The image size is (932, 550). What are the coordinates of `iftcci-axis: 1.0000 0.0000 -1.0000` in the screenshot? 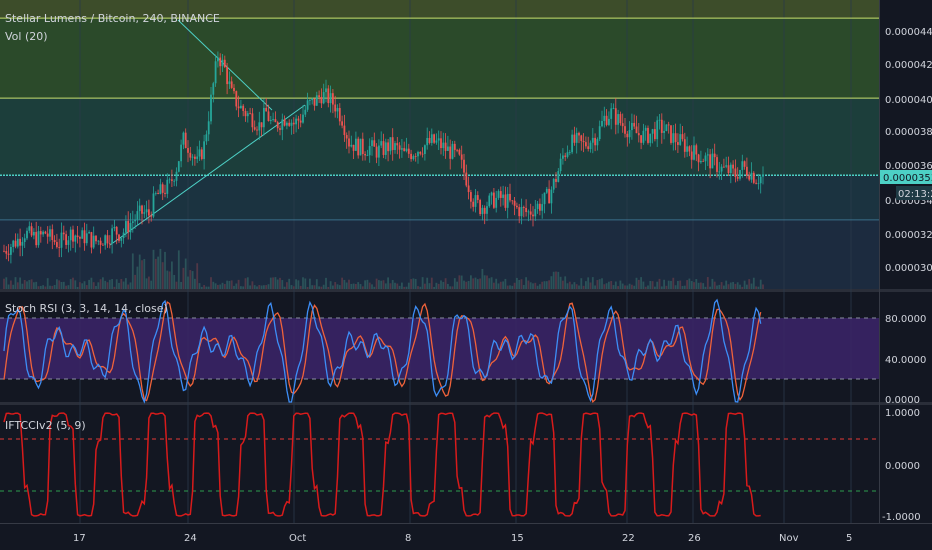 It's located at (901, 465).